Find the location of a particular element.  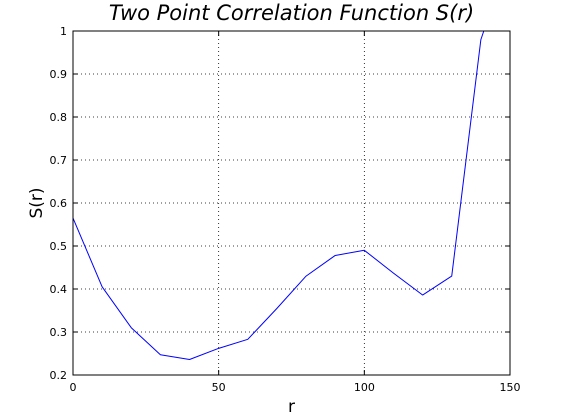

x-tick-label: 0 is located at coordinates (73, 387).